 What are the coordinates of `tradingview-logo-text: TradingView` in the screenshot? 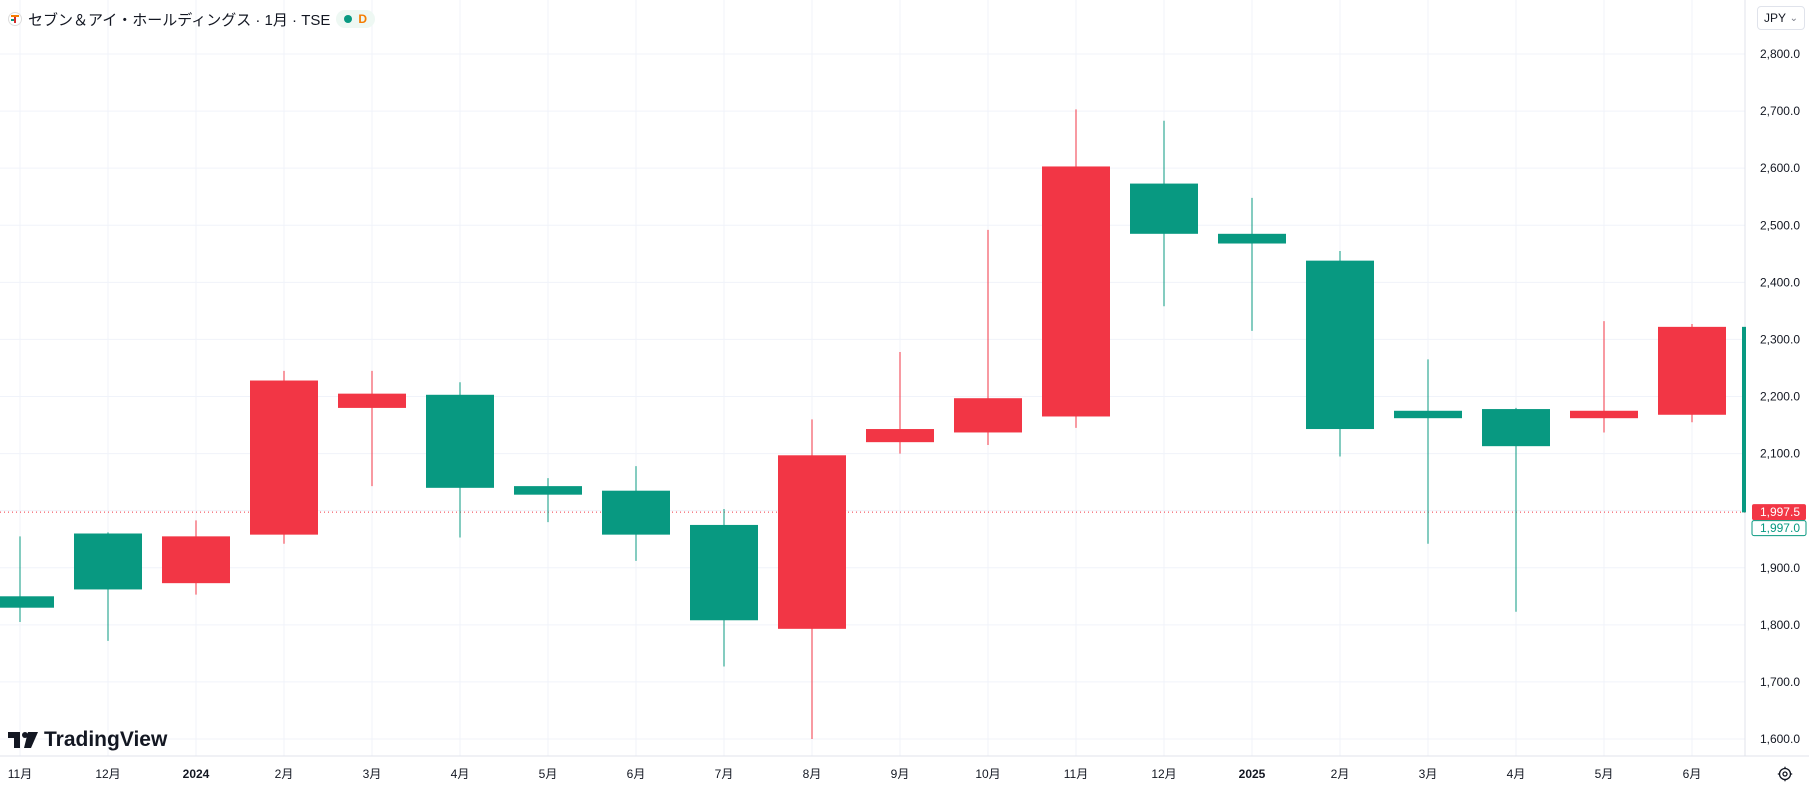 It's located at (106, 739).